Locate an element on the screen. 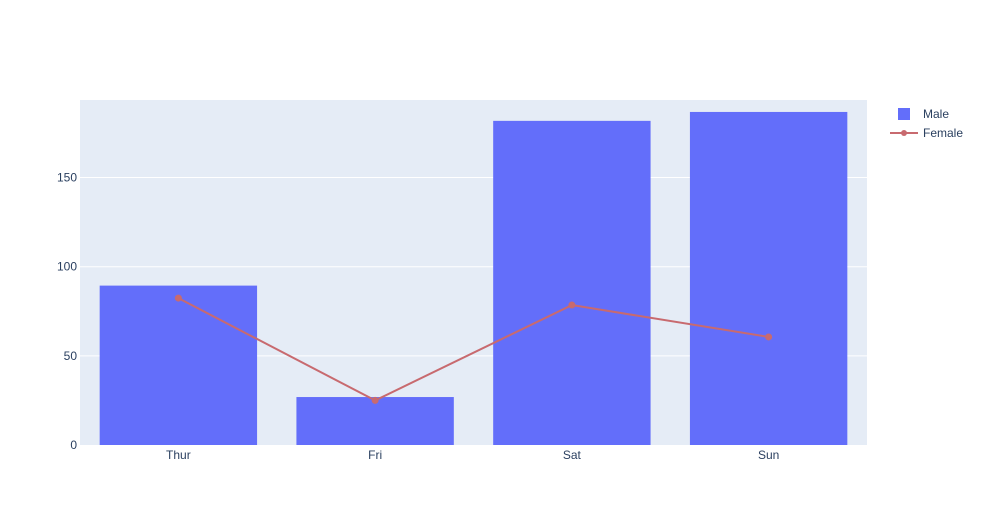 The height and width of the screenshot is (525, 985). x-tick-label: Fri is located at coordinates (375, 455).